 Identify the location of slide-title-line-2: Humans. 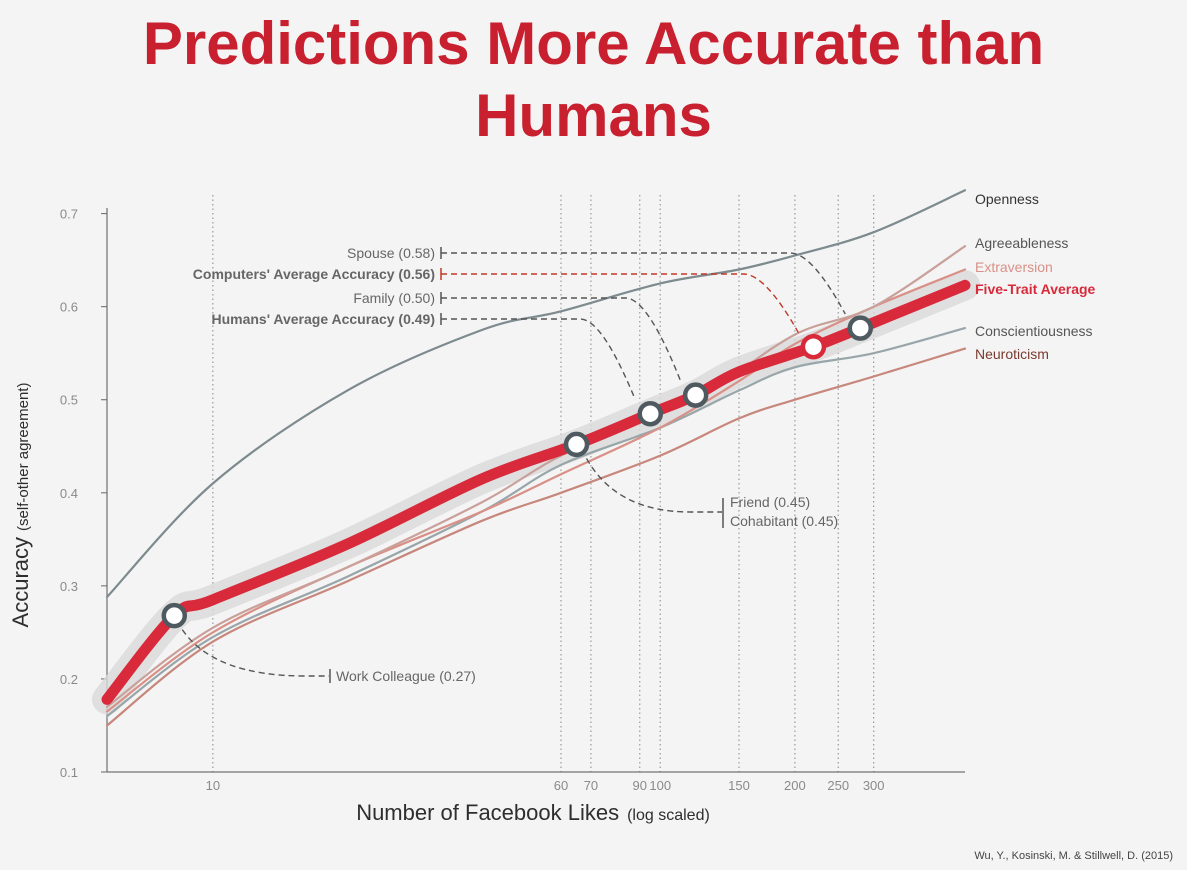
(593, 115).